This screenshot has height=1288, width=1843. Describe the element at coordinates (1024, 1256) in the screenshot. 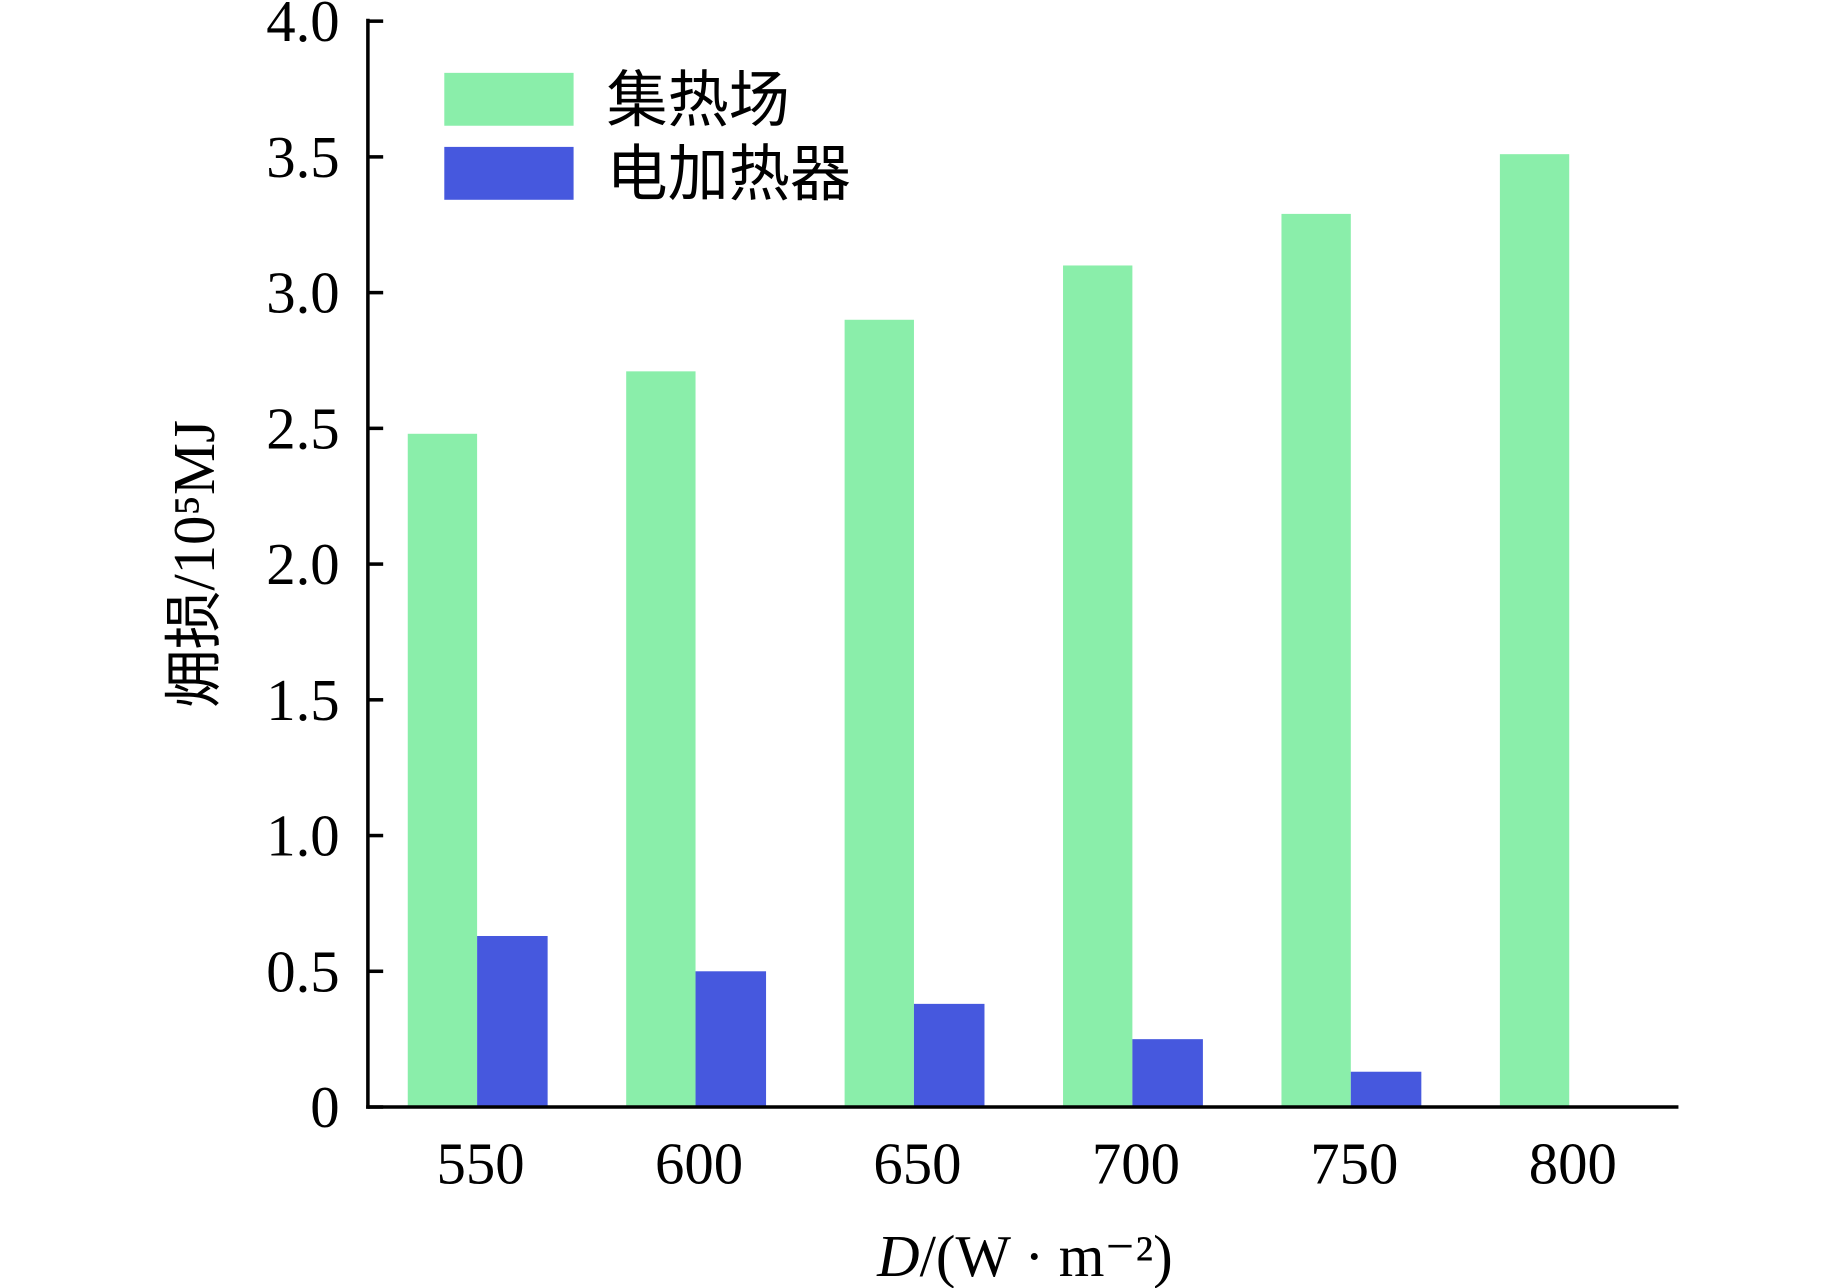

I see `x-axis-title: D/(W · m⁻²)` at that location.